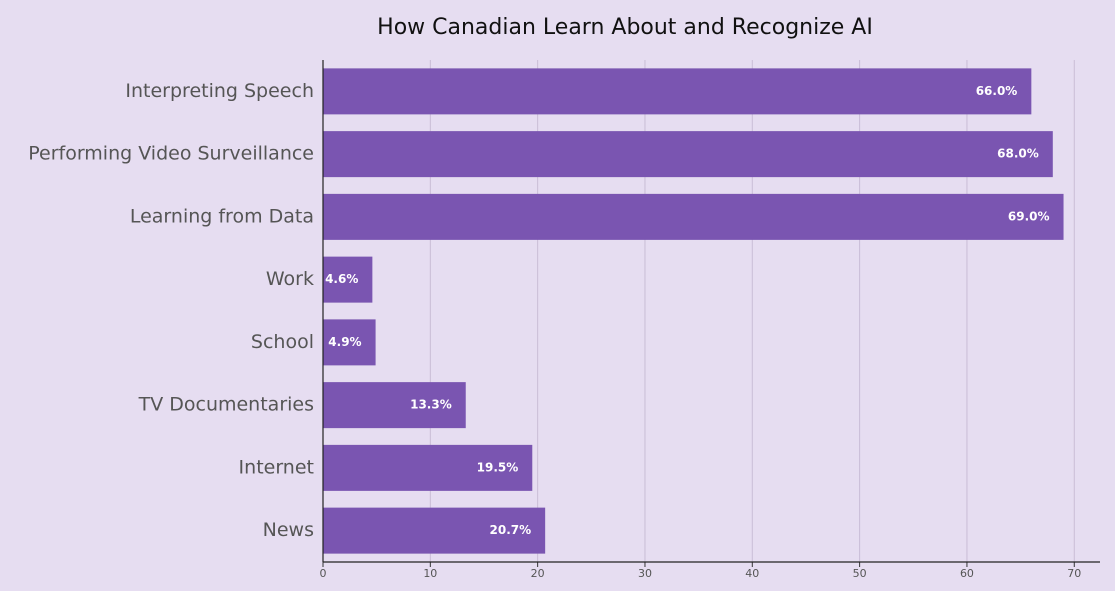  Describe the element at coordinates (219, 91) in the screenshot. I see `y-tick-label: Interpreting Speech` at that location.